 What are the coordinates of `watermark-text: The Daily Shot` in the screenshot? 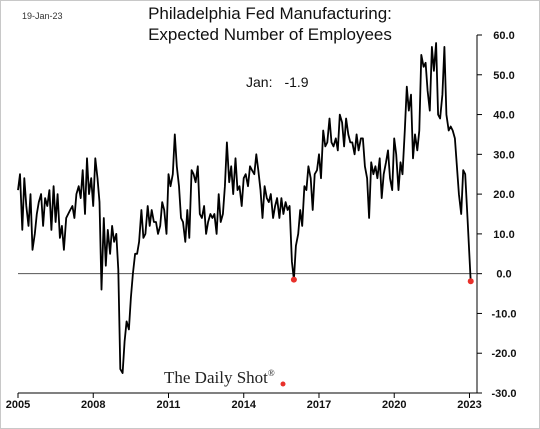 It's located at (216, 377).